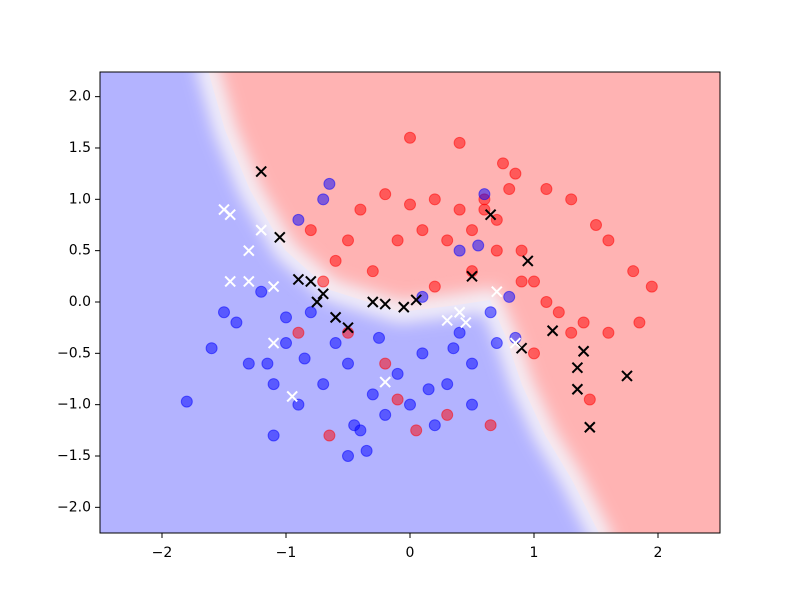  I want to click on x-tick-label: −2, so click(162, 553).